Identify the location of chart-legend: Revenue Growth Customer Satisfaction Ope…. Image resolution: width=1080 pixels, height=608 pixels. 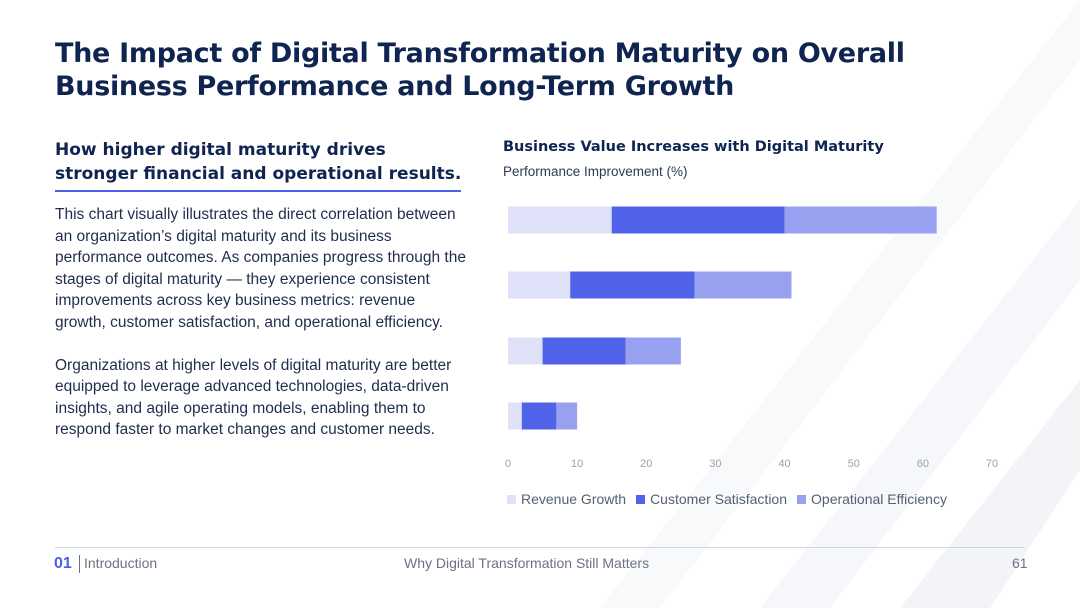
(727, 499).